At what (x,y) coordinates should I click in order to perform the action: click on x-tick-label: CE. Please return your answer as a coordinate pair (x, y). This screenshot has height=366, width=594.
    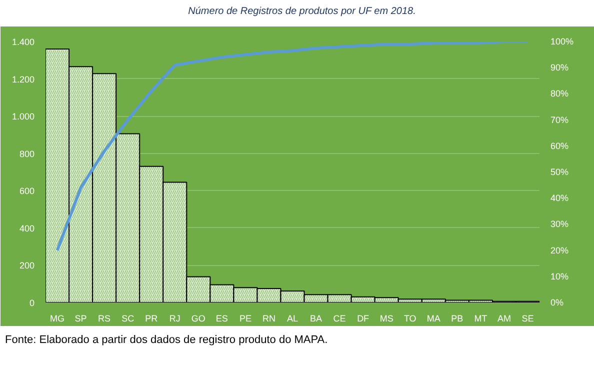
    Looking at the image, I should click on (339, 319).